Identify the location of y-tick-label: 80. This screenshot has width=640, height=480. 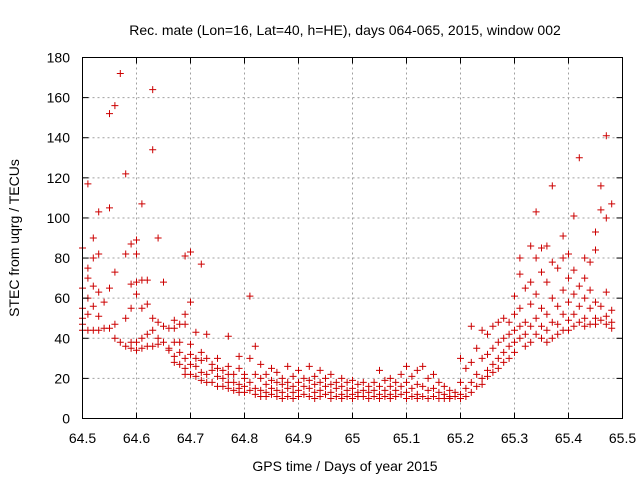
(62, 258).